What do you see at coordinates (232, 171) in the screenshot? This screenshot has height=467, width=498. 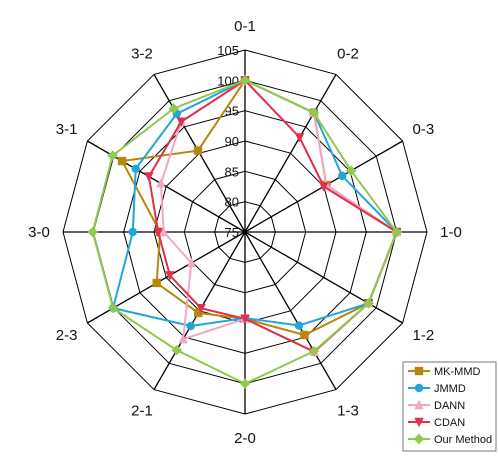 I see `tick-label-85: 85` at bounding box center [232, 171].